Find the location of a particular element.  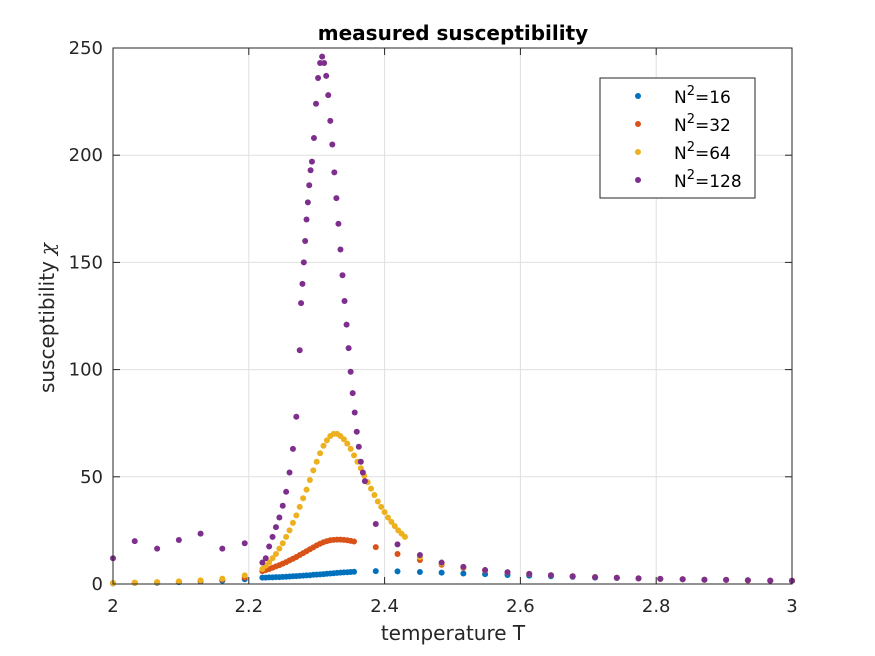

y-tick-label: 200 is located at coordinates (86, 155).